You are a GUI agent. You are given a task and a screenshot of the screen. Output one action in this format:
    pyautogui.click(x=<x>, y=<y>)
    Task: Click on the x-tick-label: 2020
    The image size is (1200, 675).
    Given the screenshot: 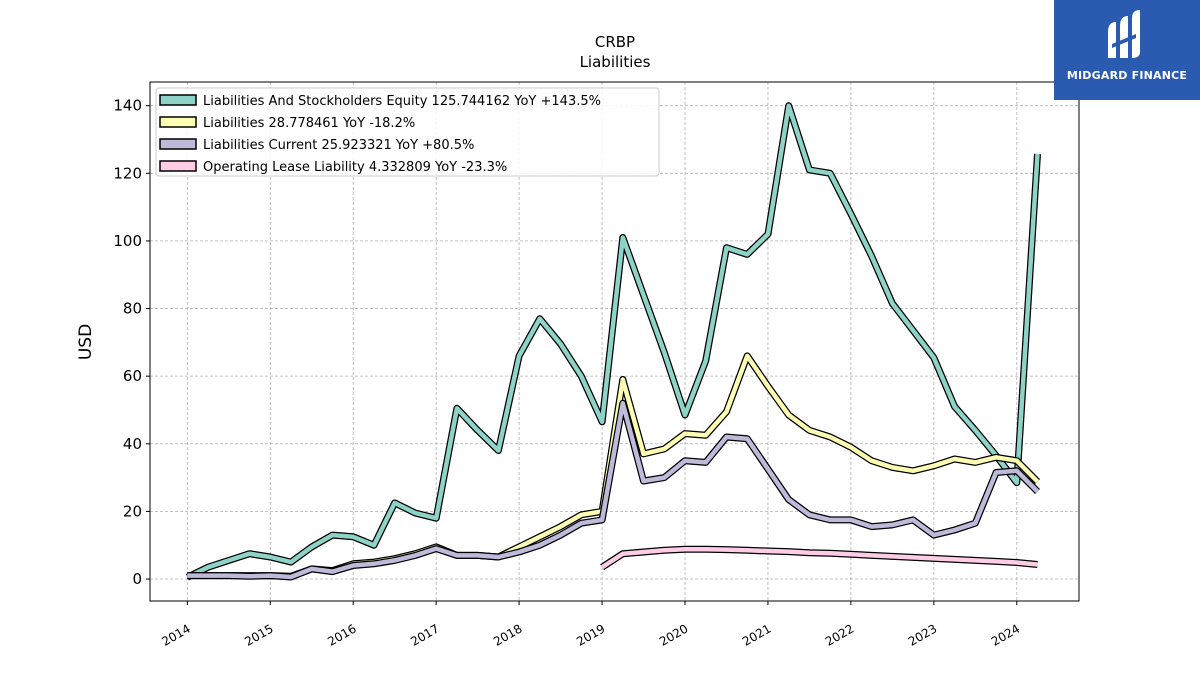 What is the action you would take?
    pyautogui.click(x=673, y=634)
    